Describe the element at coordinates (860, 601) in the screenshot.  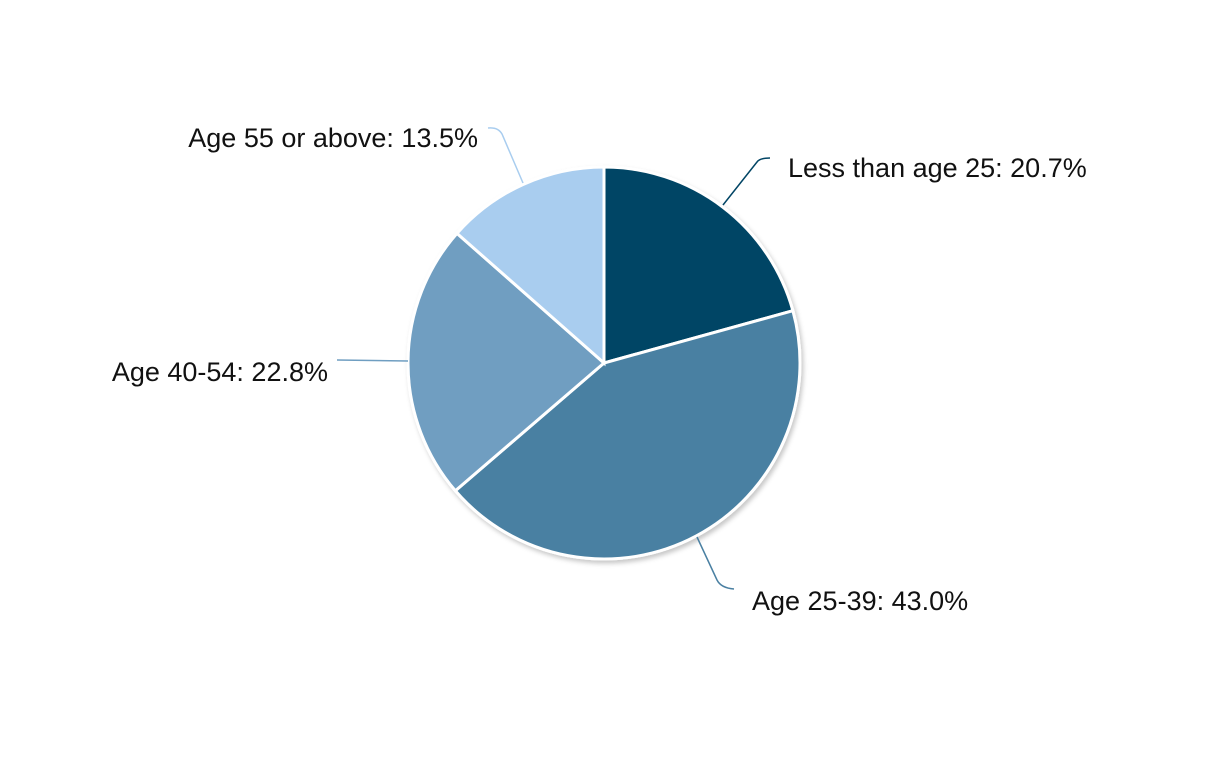
I see `data-label-25-39: Age 25-39: 43.0%` at that location.